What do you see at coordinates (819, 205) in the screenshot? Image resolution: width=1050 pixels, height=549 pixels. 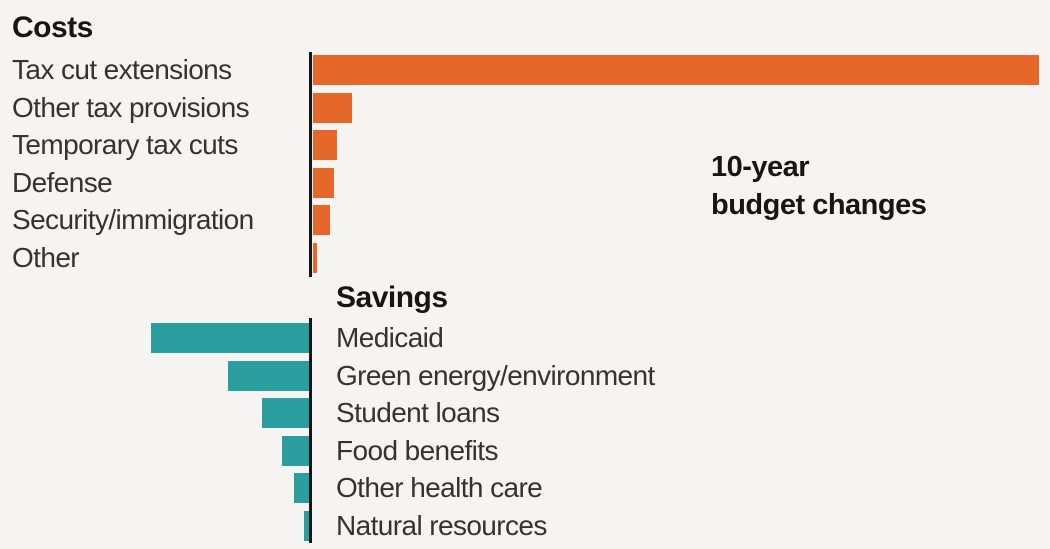 I see `chart-title-line2: budget changes` at bounding box center [819, 205].